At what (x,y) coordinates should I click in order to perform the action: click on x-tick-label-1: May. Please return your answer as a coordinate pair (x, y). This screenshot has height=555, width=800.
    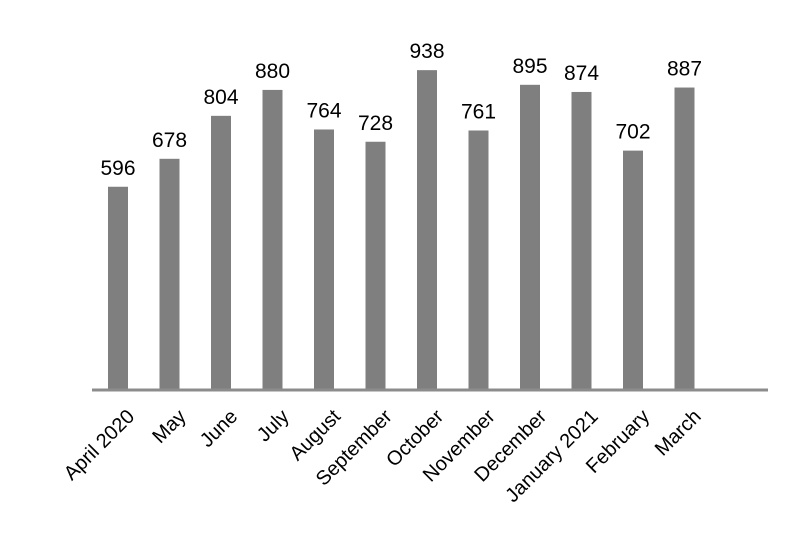
    Looking at the image, I should click on (169, 427).